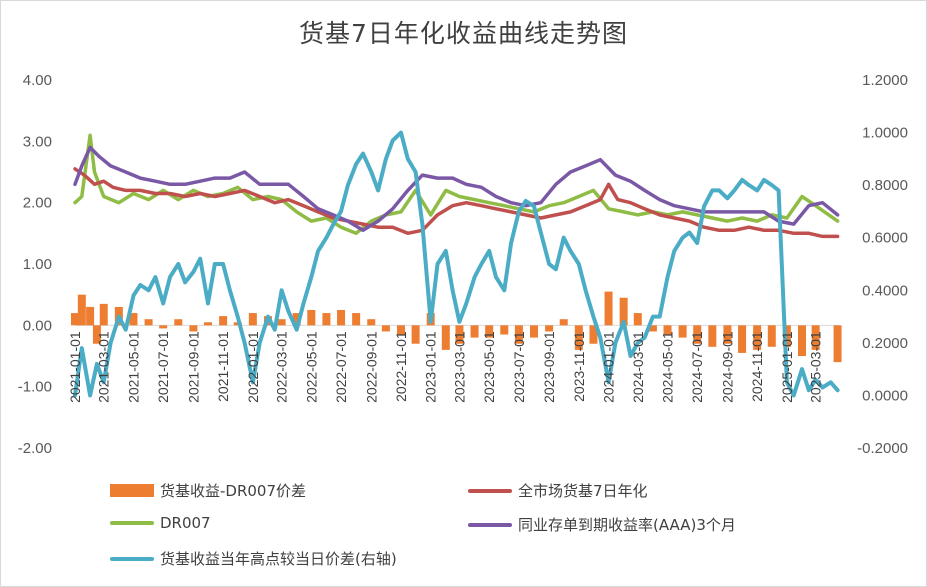 The image size is (927, 587). What do you see at coordinates (519, 367) in the screenshot?
I see `x-tick-label: 2023-07-01` at bounding box center [519, 367].